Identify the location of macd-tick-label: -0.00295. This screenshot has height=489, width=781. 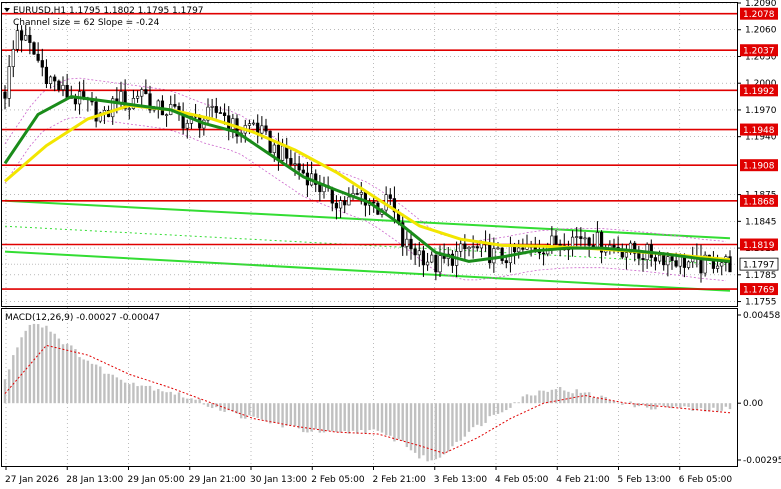
(762, 461).